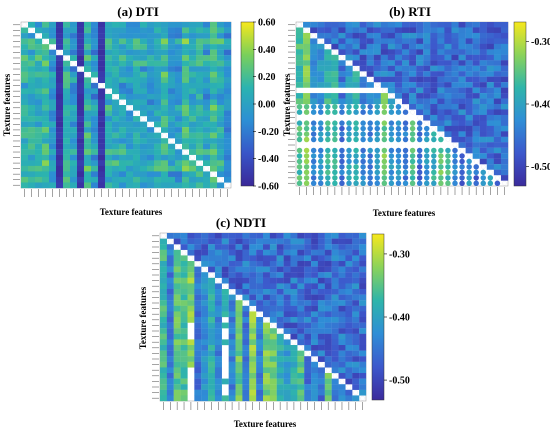 This screenshot has height=431, width=550. What do you see at coordinates (268, 132) in the screenshot?
I see `colorbar-tick-label: -0.20` at bounding box center [268, 132].